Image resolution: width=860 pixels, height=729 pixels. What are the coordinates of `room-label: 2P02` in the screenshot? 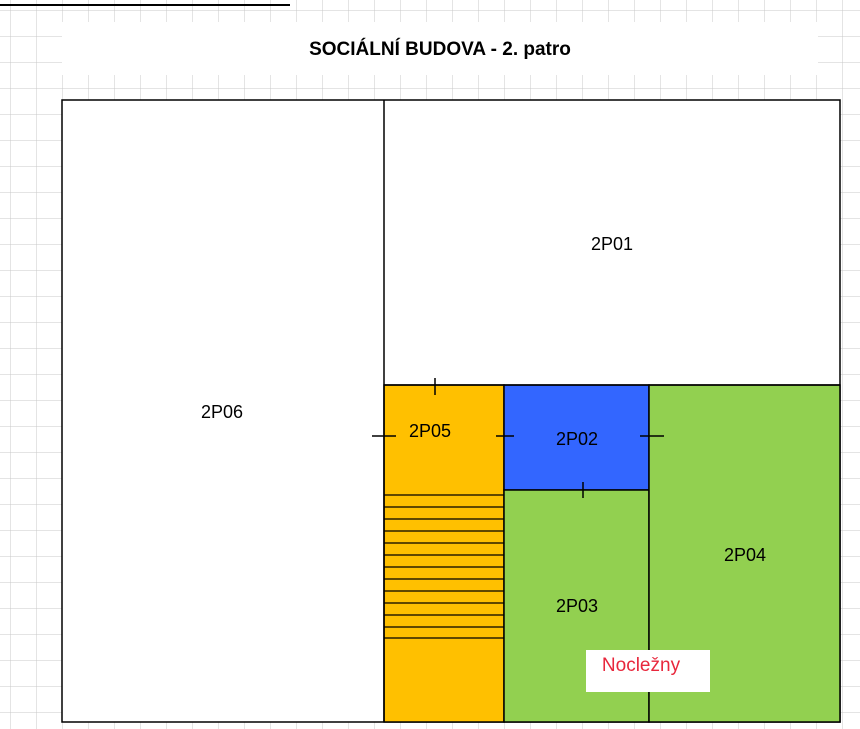 It's located at (577, 439).